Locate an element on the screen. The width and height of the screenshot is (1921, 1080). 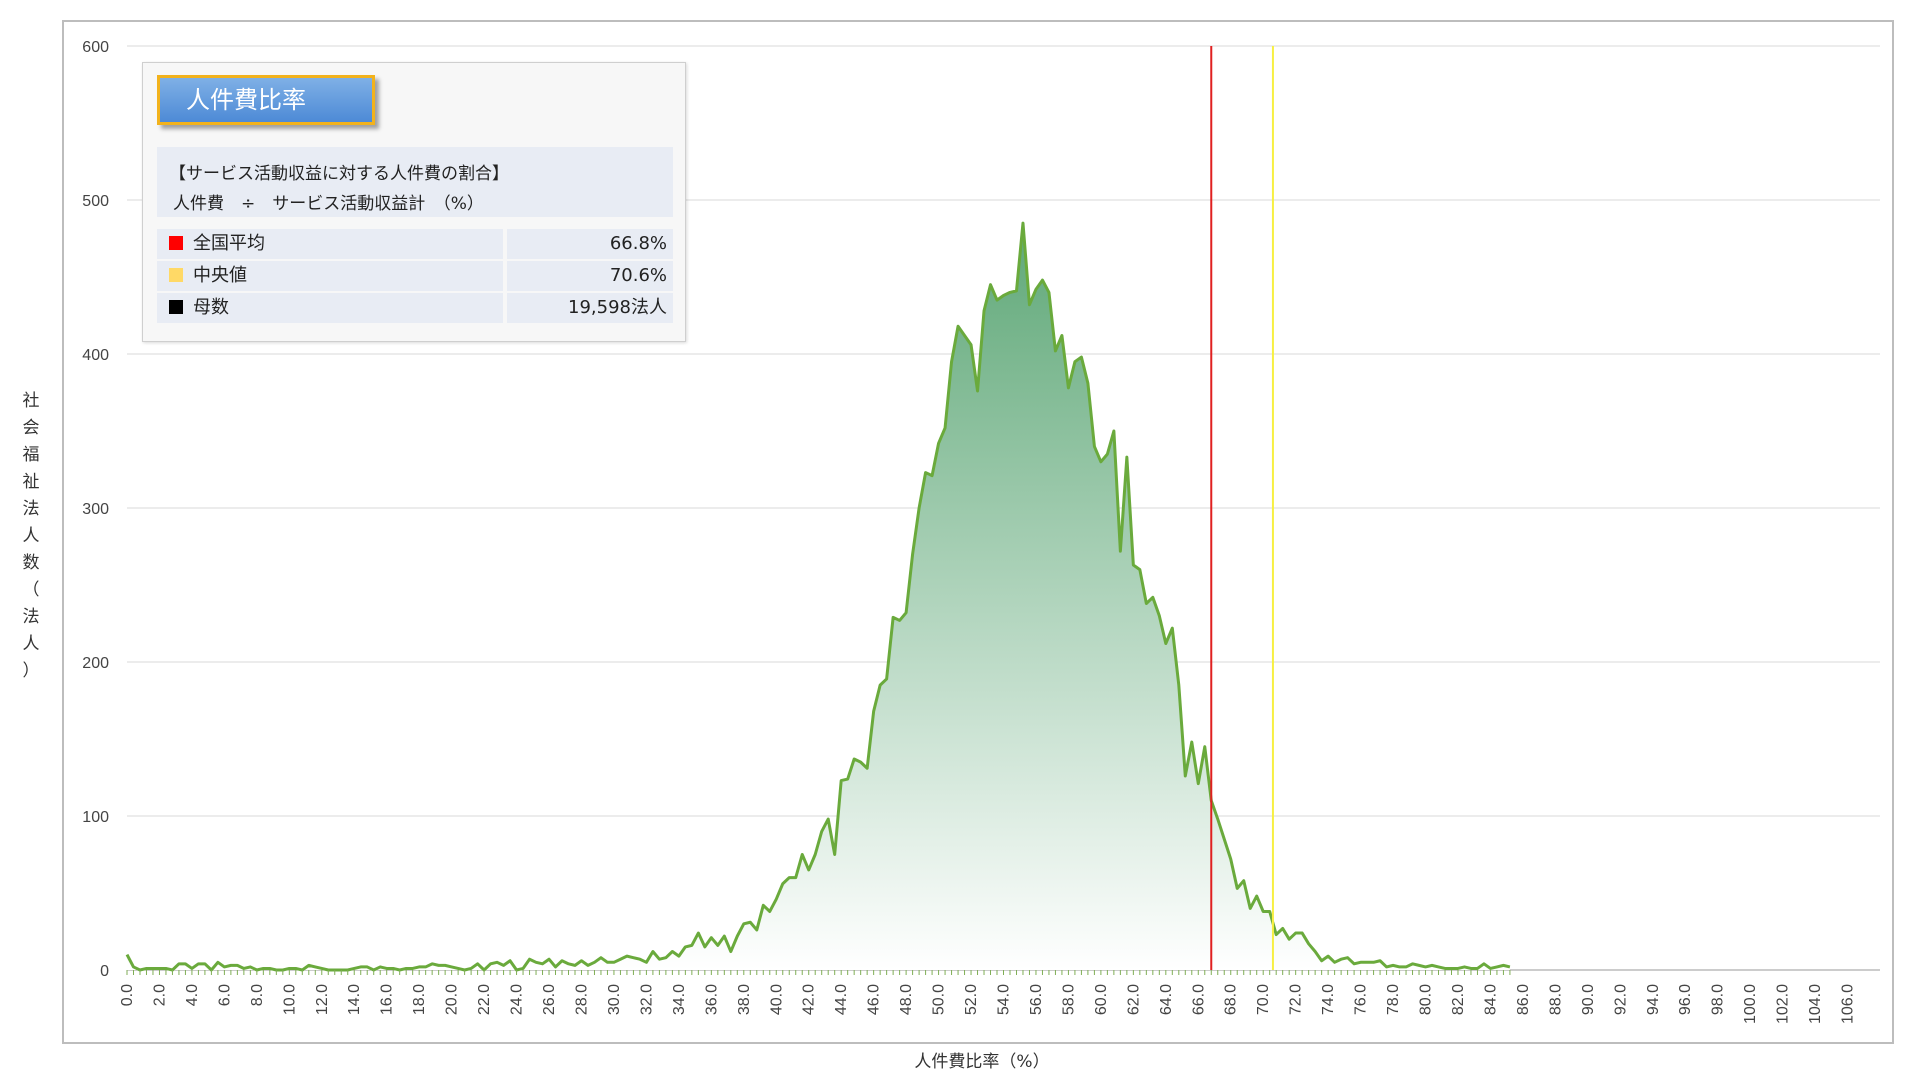
formula-panel: 【サービス活動収益に対する人件費の割合】 人件費 ÷ サービス活動収益計 （%） is located at coordinates (415, 182).